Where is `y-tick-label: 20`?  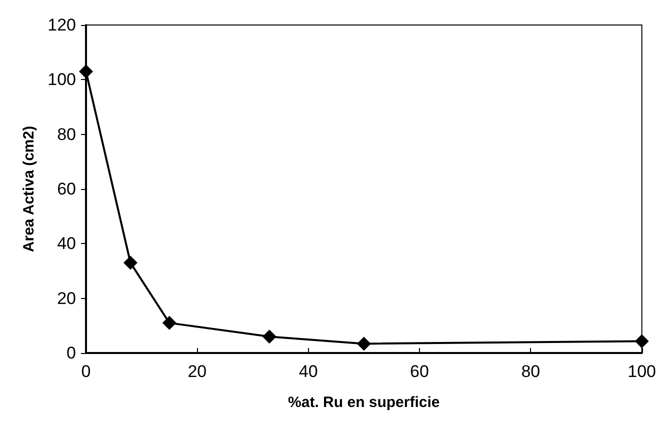 y-tick-label: 20 is located at coordinates (66, 298).